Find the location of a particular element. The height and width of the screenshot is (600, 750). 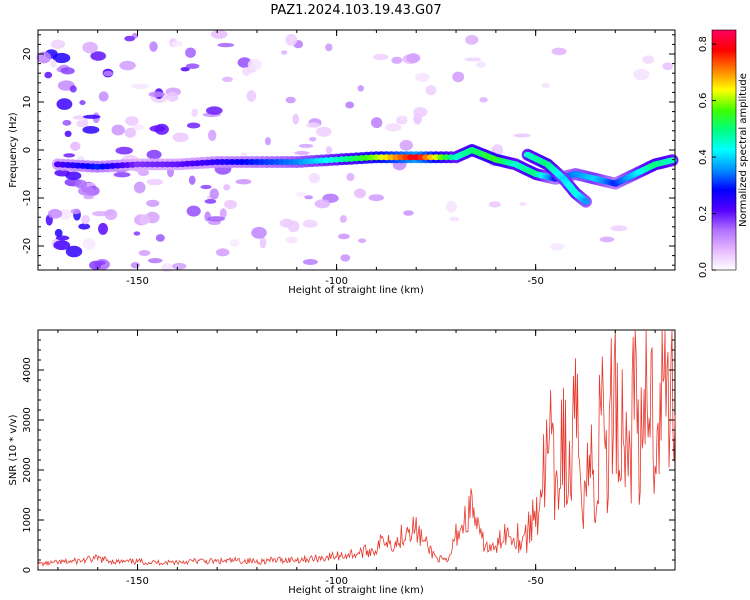

colorbar-label: Normalized spectral amplitude is located at coordinates (743, 150).